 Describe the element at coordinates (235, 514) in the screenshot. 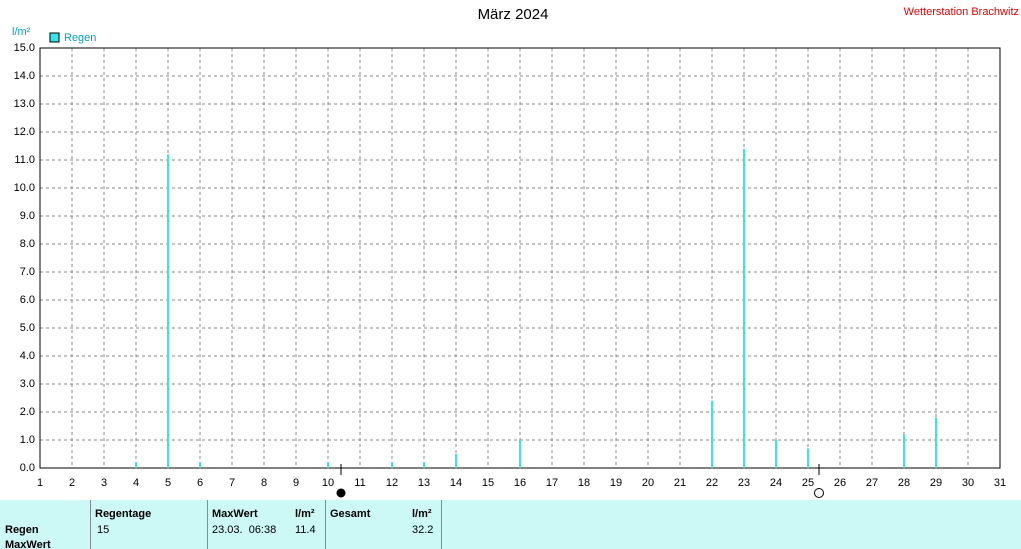

I see `header: MaxWert` at that location.